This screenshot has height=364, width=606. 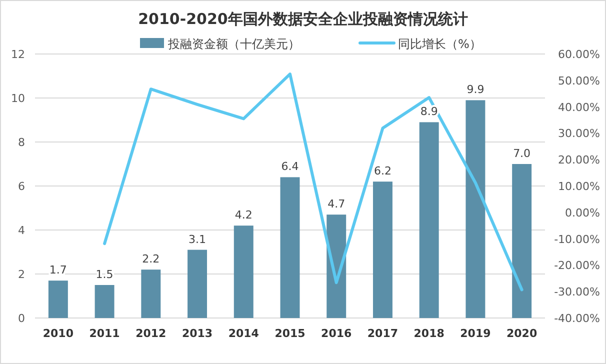 I want to click on y-tick-label: 8, so click(x=21, y=142).